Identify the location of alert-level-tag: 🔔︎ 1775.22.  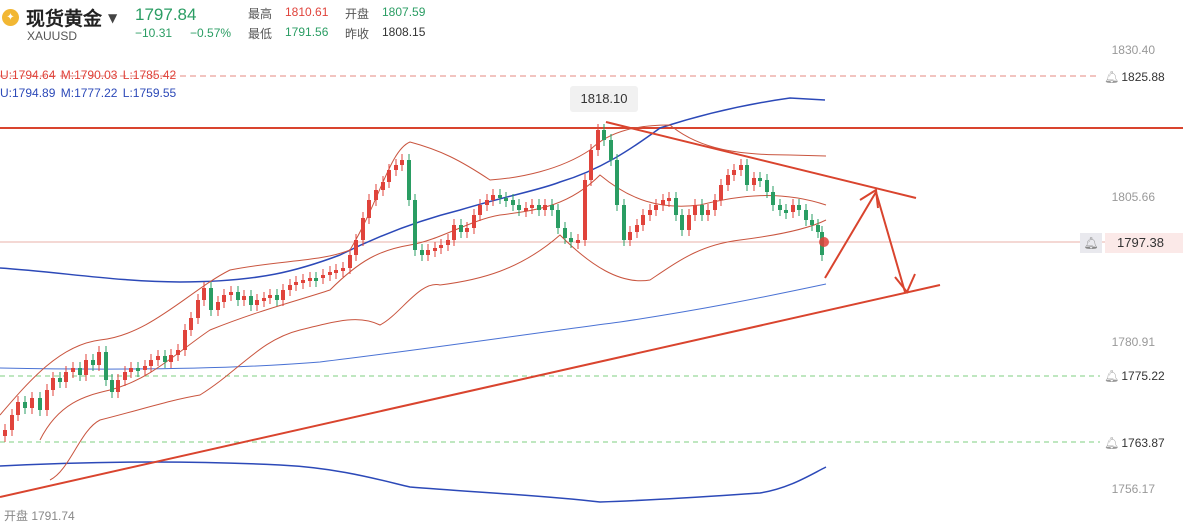
(1134, 376).